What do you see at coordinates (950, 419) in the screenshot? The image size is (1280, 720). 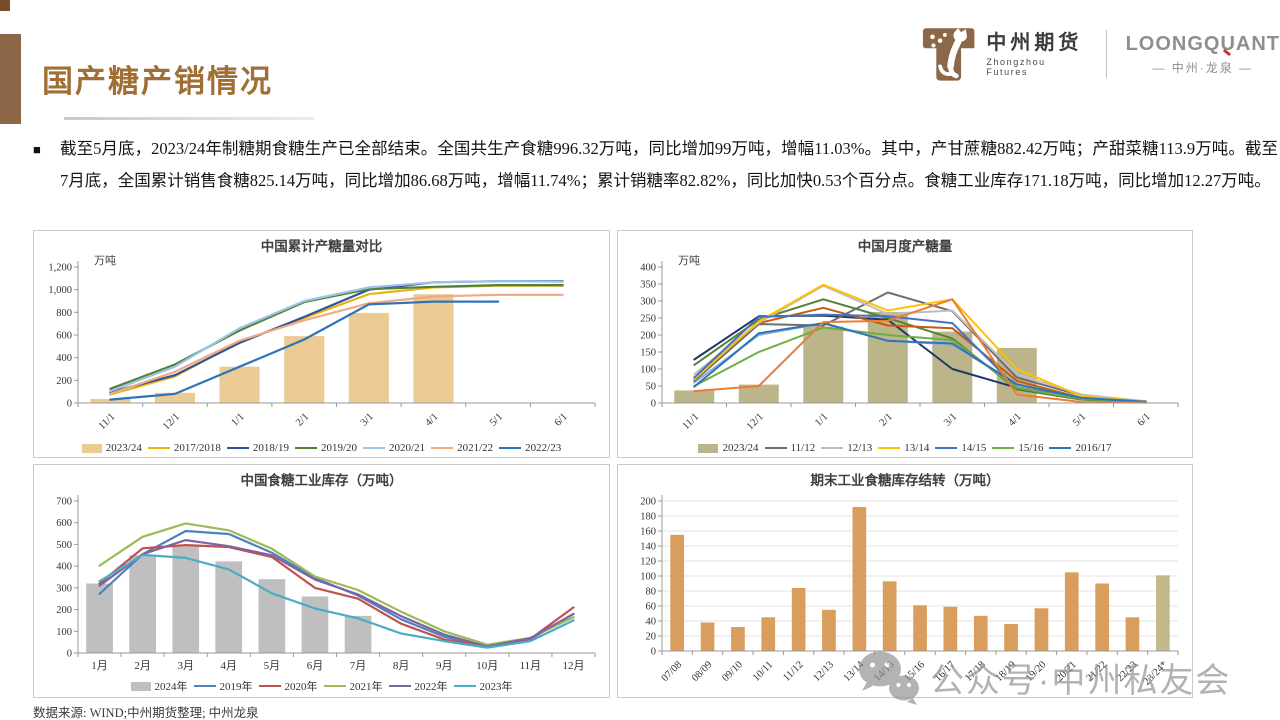 I see `svg-text: 3/1` at bounding box center [950, 419].